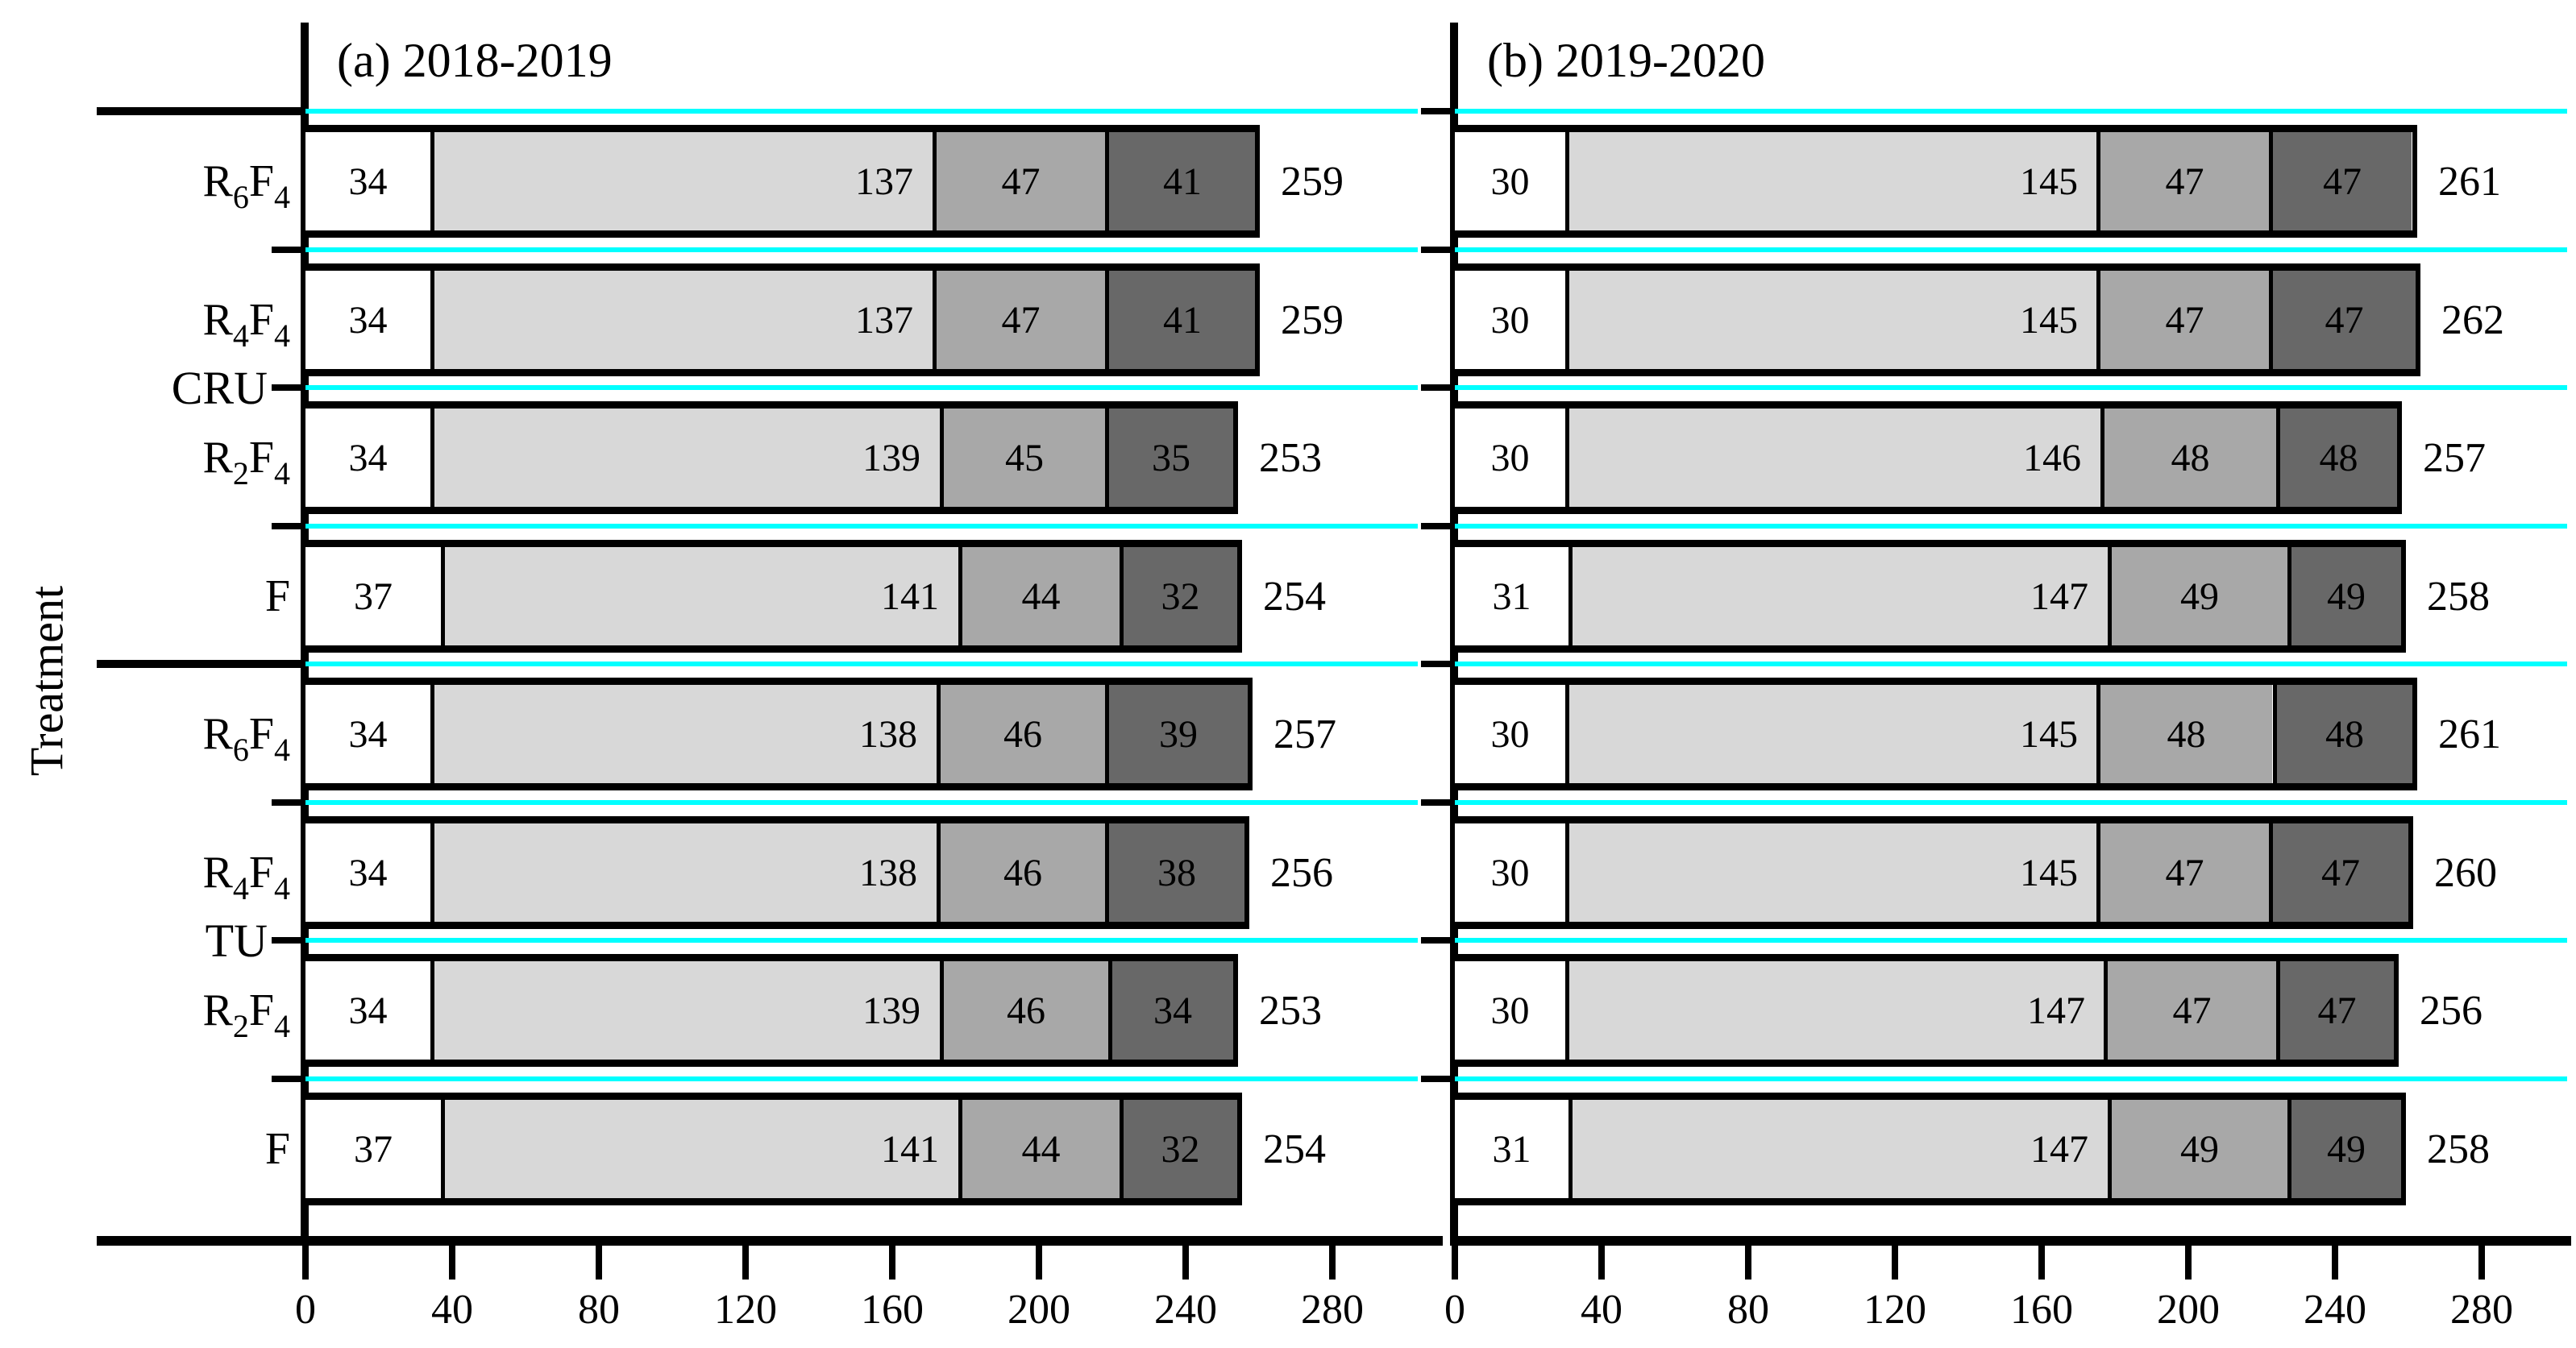  Describe the element at coordinates (202, 664) in the screenshot. I see `group-divider-line` at that location.